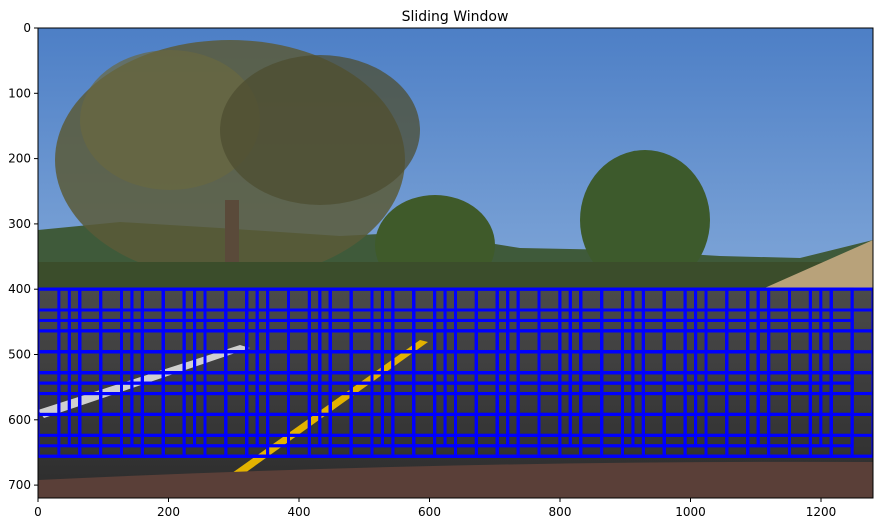 This screenshot has height=530, width=887. What do you see at coordinates (19, 355) in the screenshot?
I see `y-tick-label: 500` at bounding box center [19, 355].